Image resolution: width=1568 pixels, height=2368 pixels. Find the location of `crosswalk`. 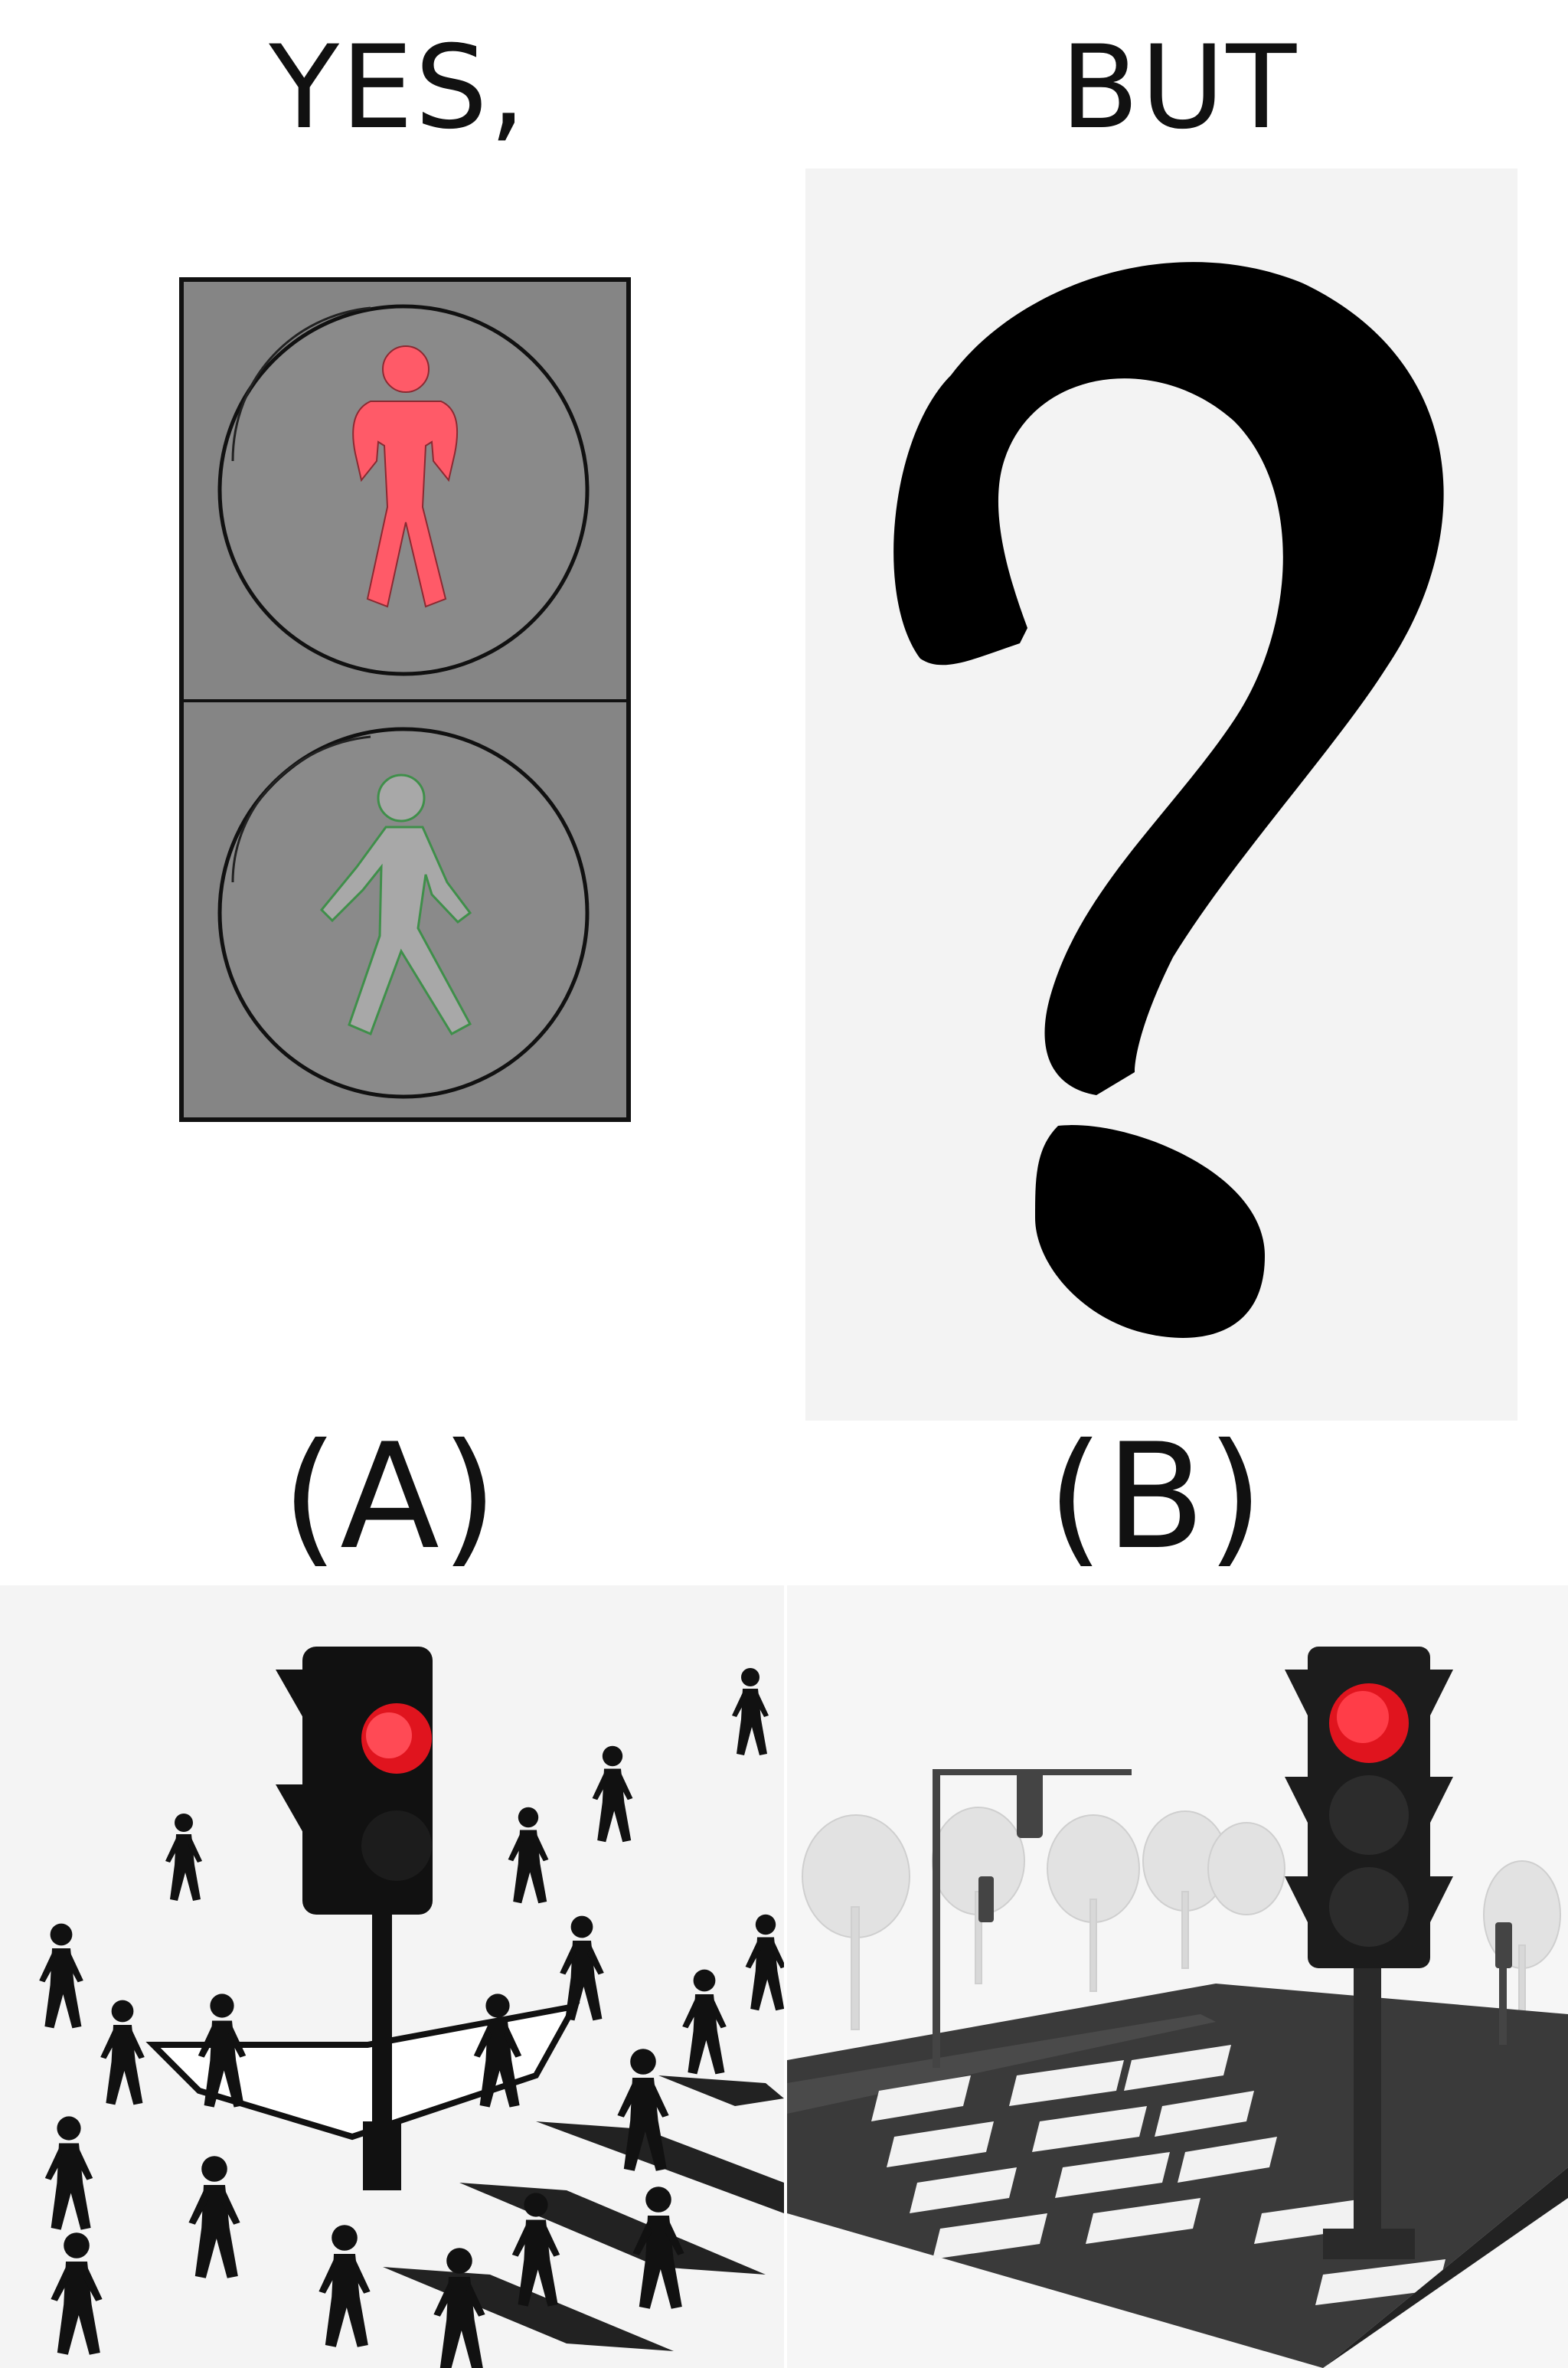

crosswalk is located at coordinates (1158, 2175).